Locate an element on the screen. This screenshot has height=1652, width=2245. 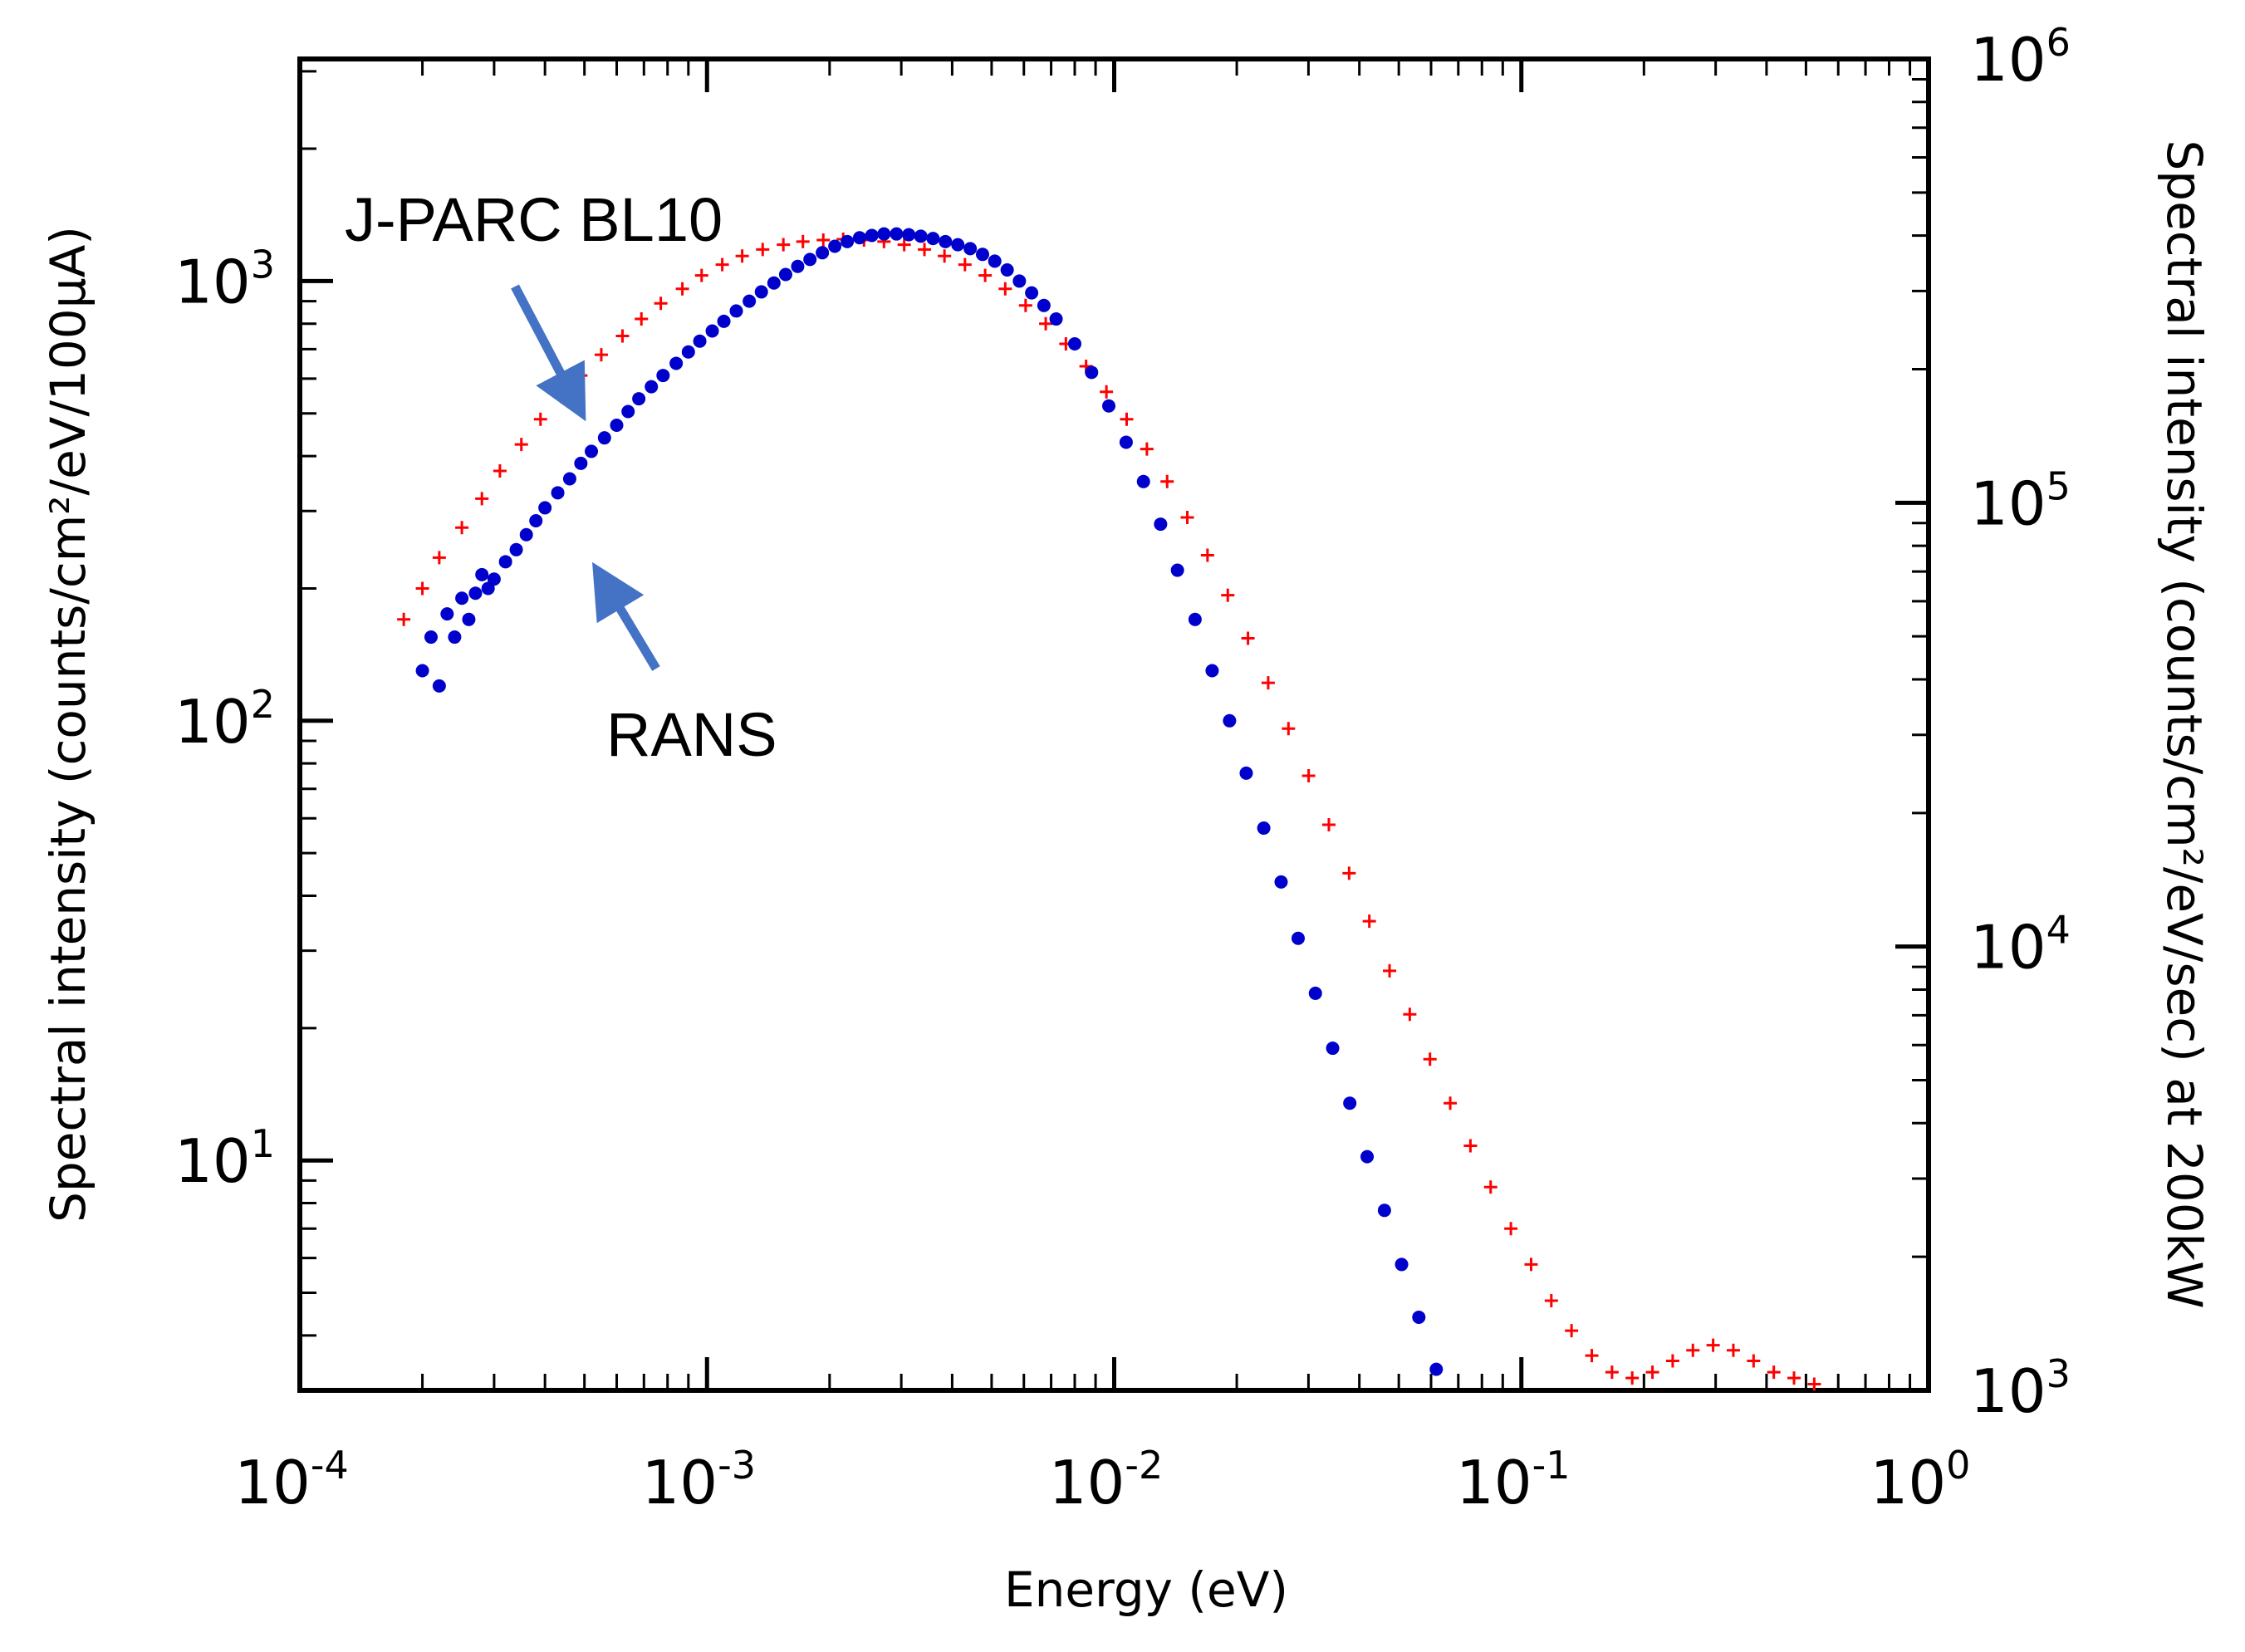
y-tick-label: 102 is located at coordinates (224, 719).